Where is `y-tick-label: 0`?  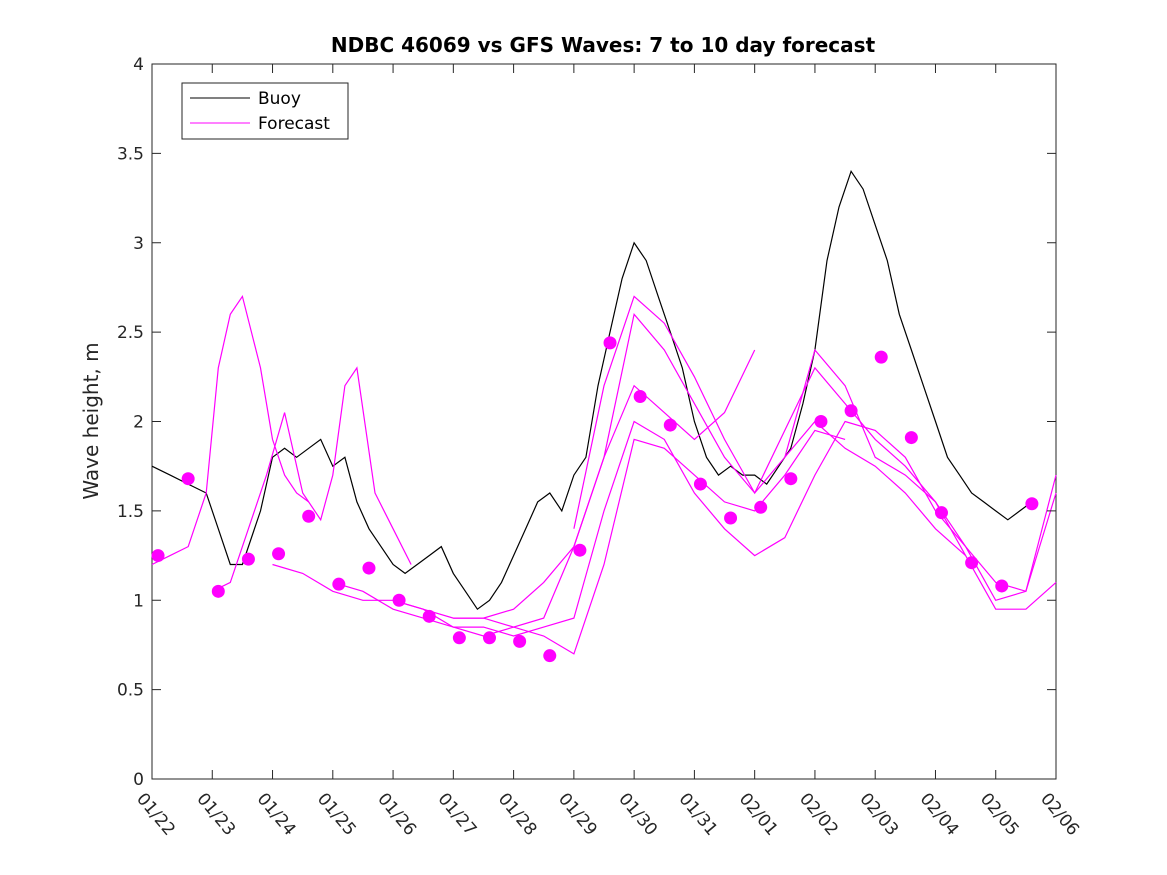 y-tick-label: 0 is located at coordinates (138, 780).